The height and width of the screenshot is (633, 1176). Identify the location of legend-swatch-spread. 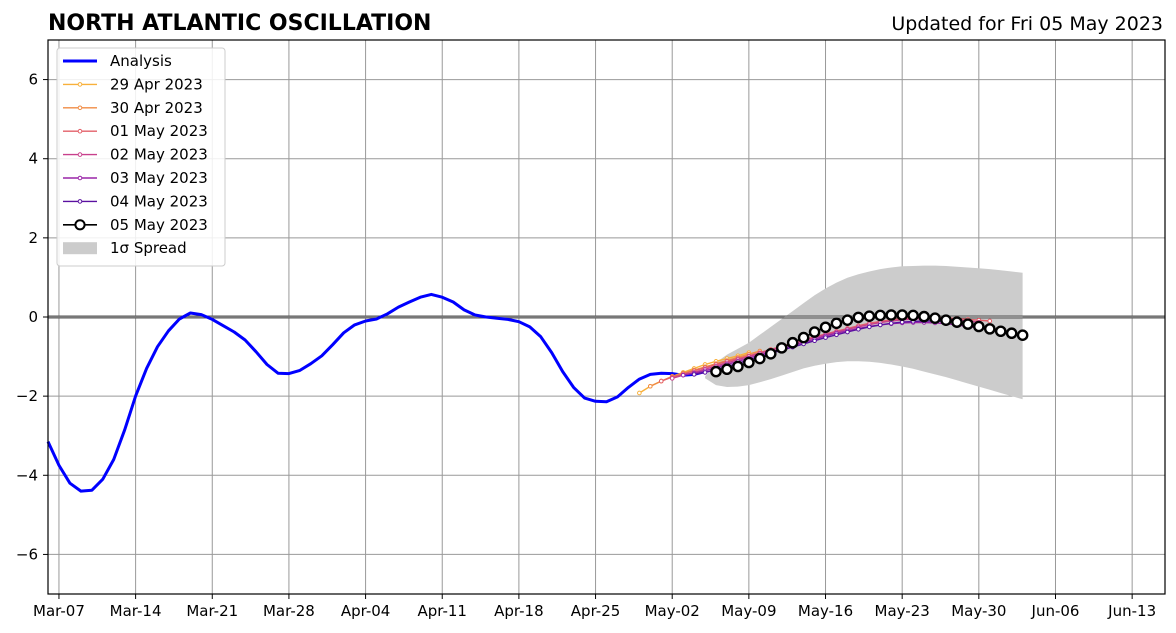
(80, 248).